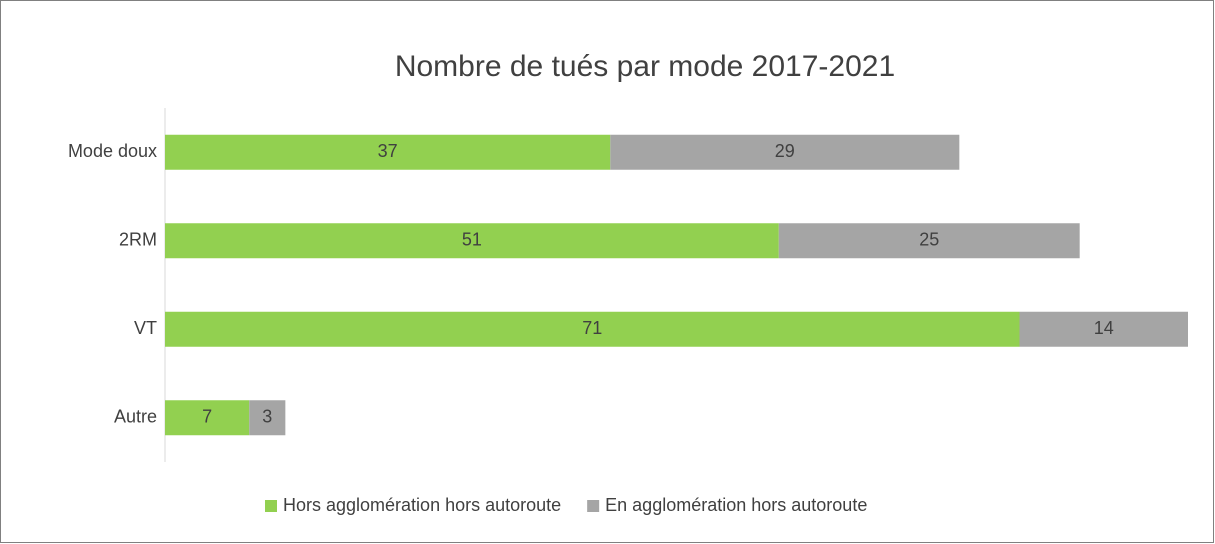 The width and height of the screenshot is (1215, 544). I want to click on data-label: 25, so click(929, 240).